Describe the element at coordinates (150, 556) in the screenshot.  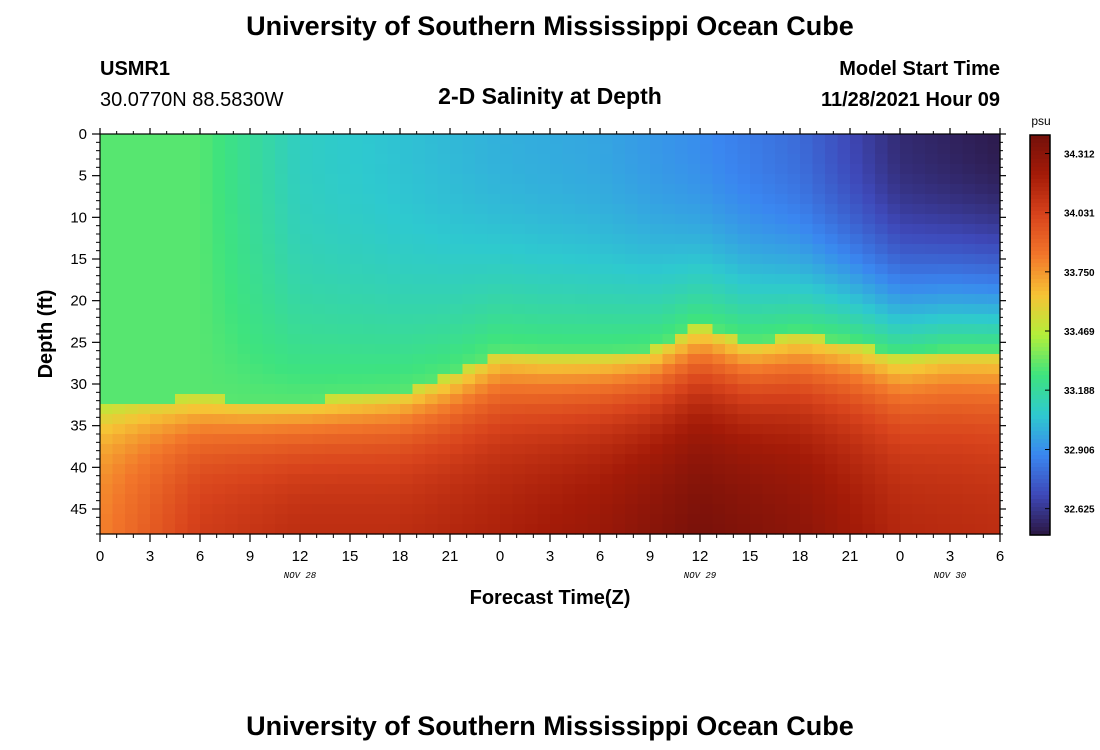
I see `x-tick-label: 3` at that location.